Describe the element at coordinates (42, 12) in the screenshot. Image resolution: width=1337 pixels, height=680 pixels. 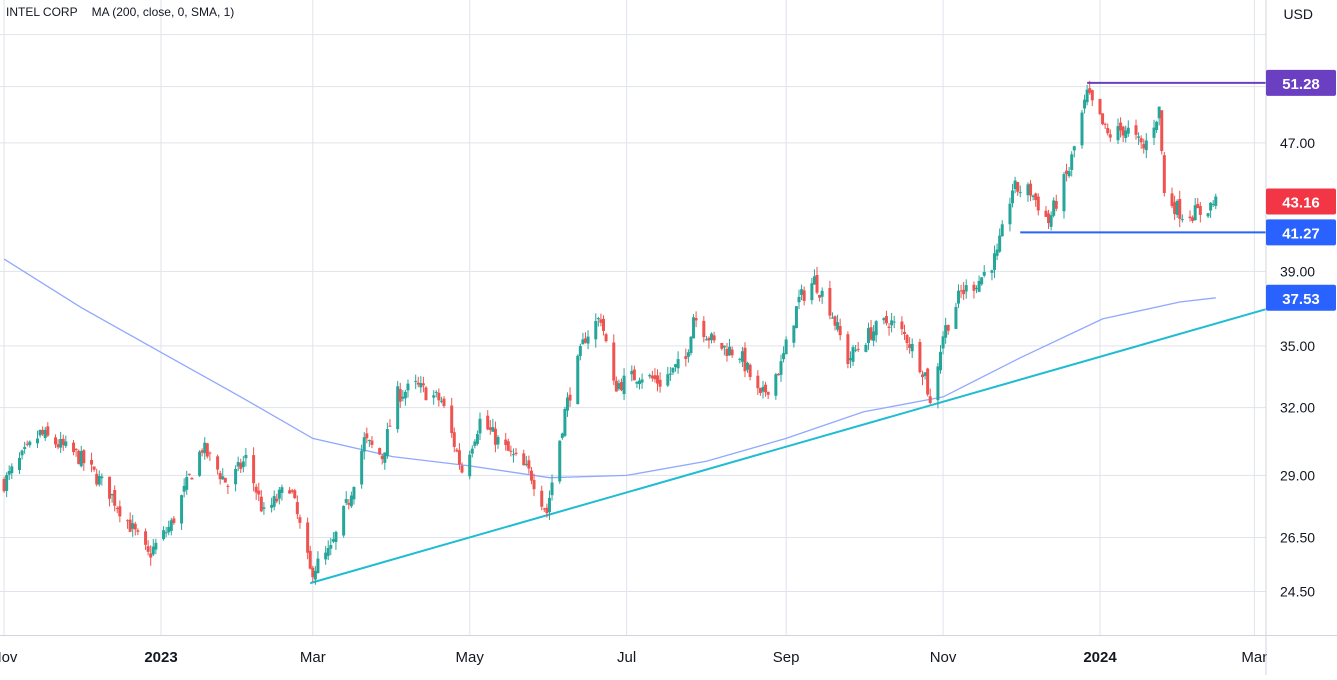
I see `symbol-name: INTEL CORP` at that location.